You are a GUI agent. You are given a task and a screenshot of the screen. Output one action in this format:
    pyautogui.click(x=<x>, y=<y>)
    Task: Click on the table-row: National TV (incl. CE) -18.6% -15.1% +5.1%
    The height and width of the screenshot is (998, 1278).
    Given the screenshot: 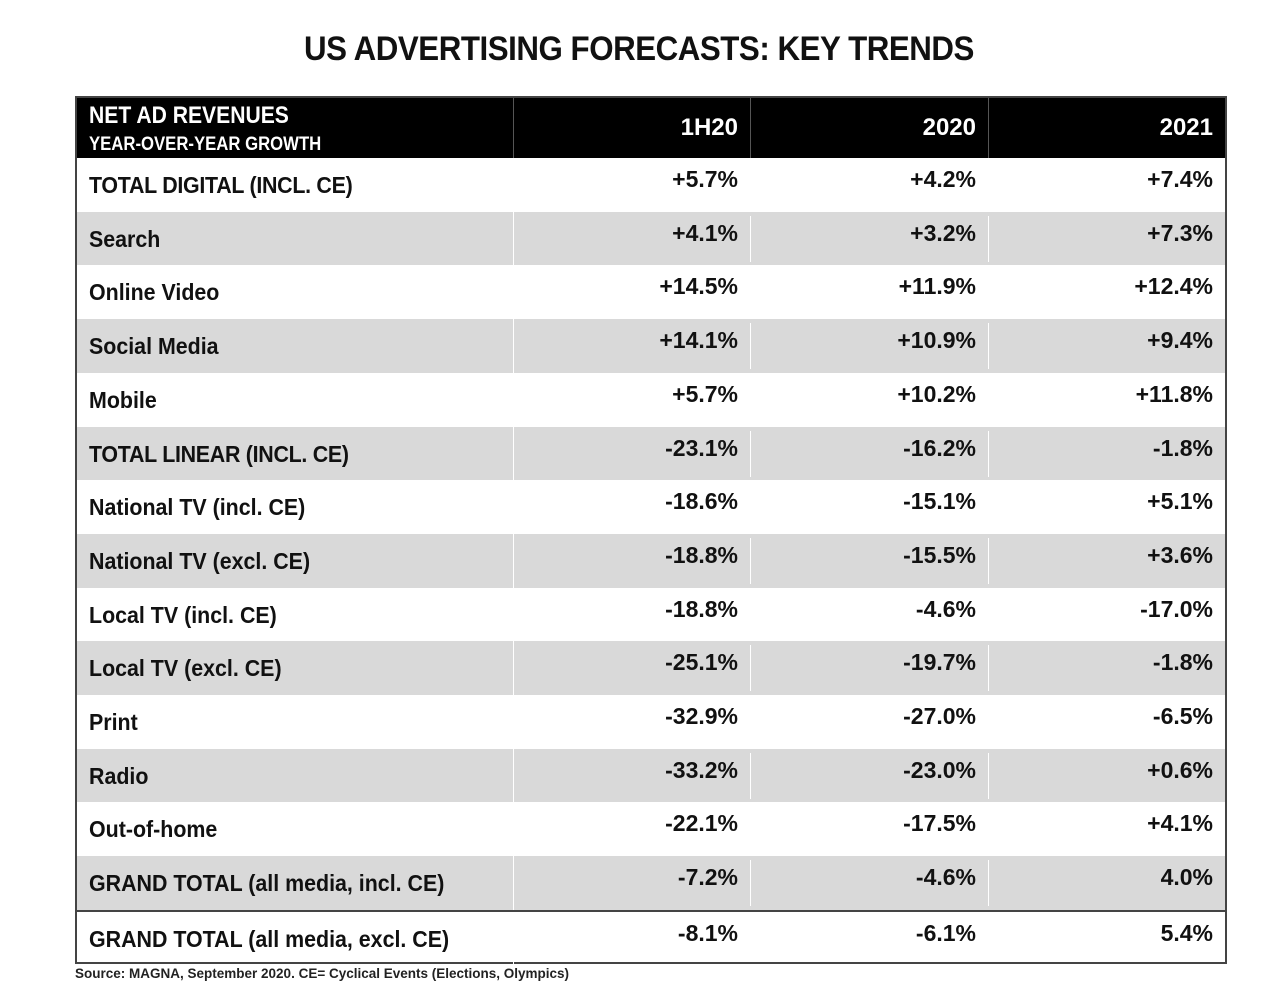 What is the action you would take?
    pyautogui.click(x=651, y=507)
    